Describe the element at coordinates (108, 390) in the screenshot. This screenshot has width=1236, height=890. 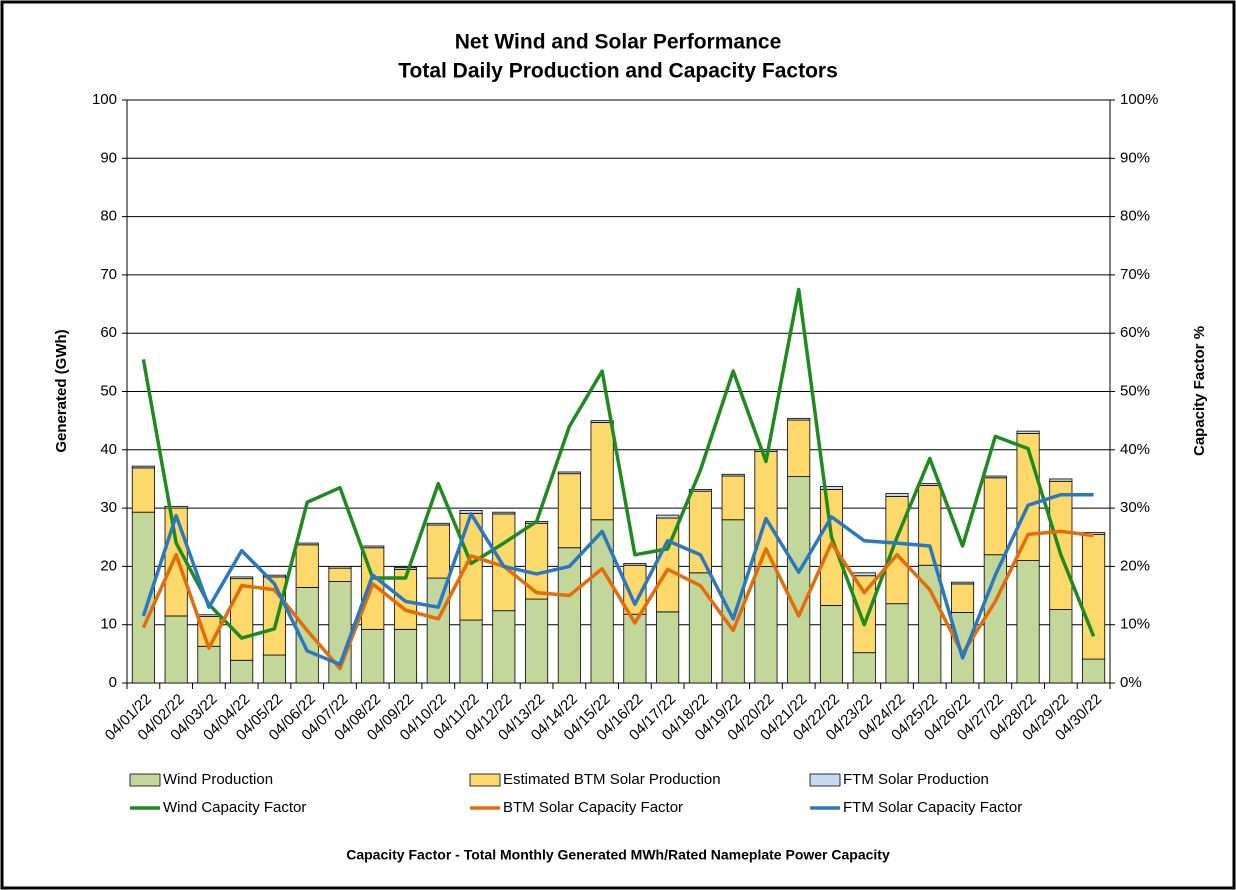
I see `y-tick-label: 50` at that location.